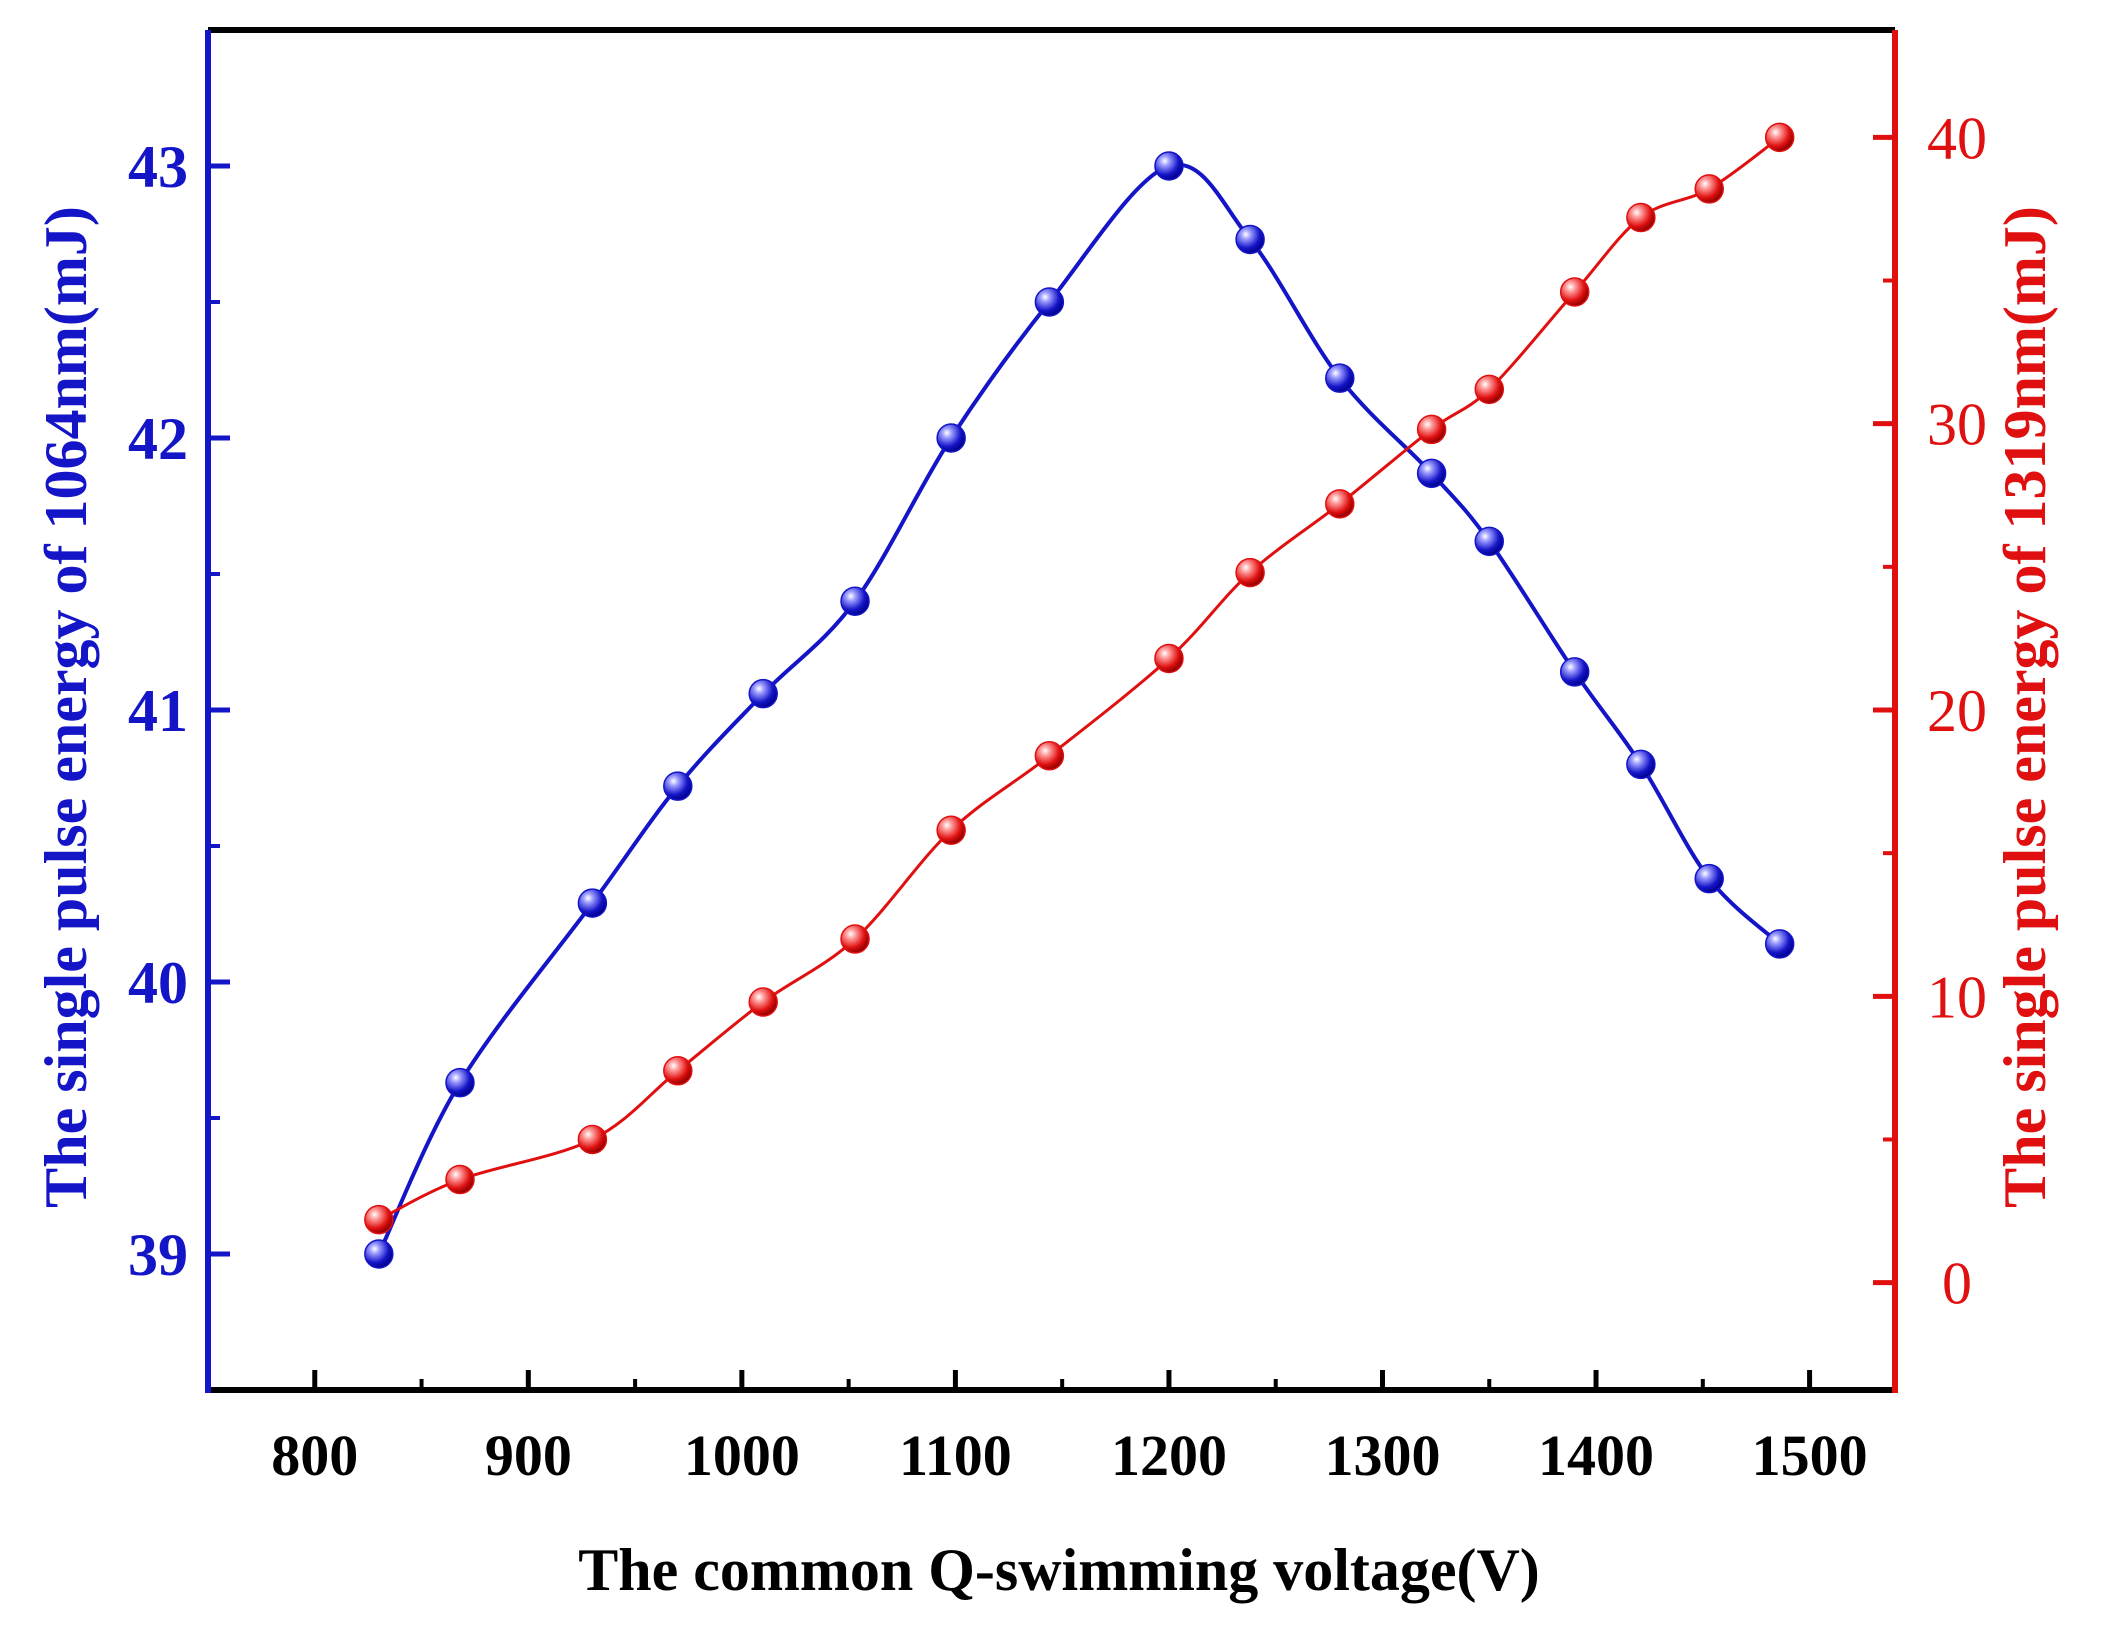  I want to click on x-tick-label: 900, so click(528, 1455).